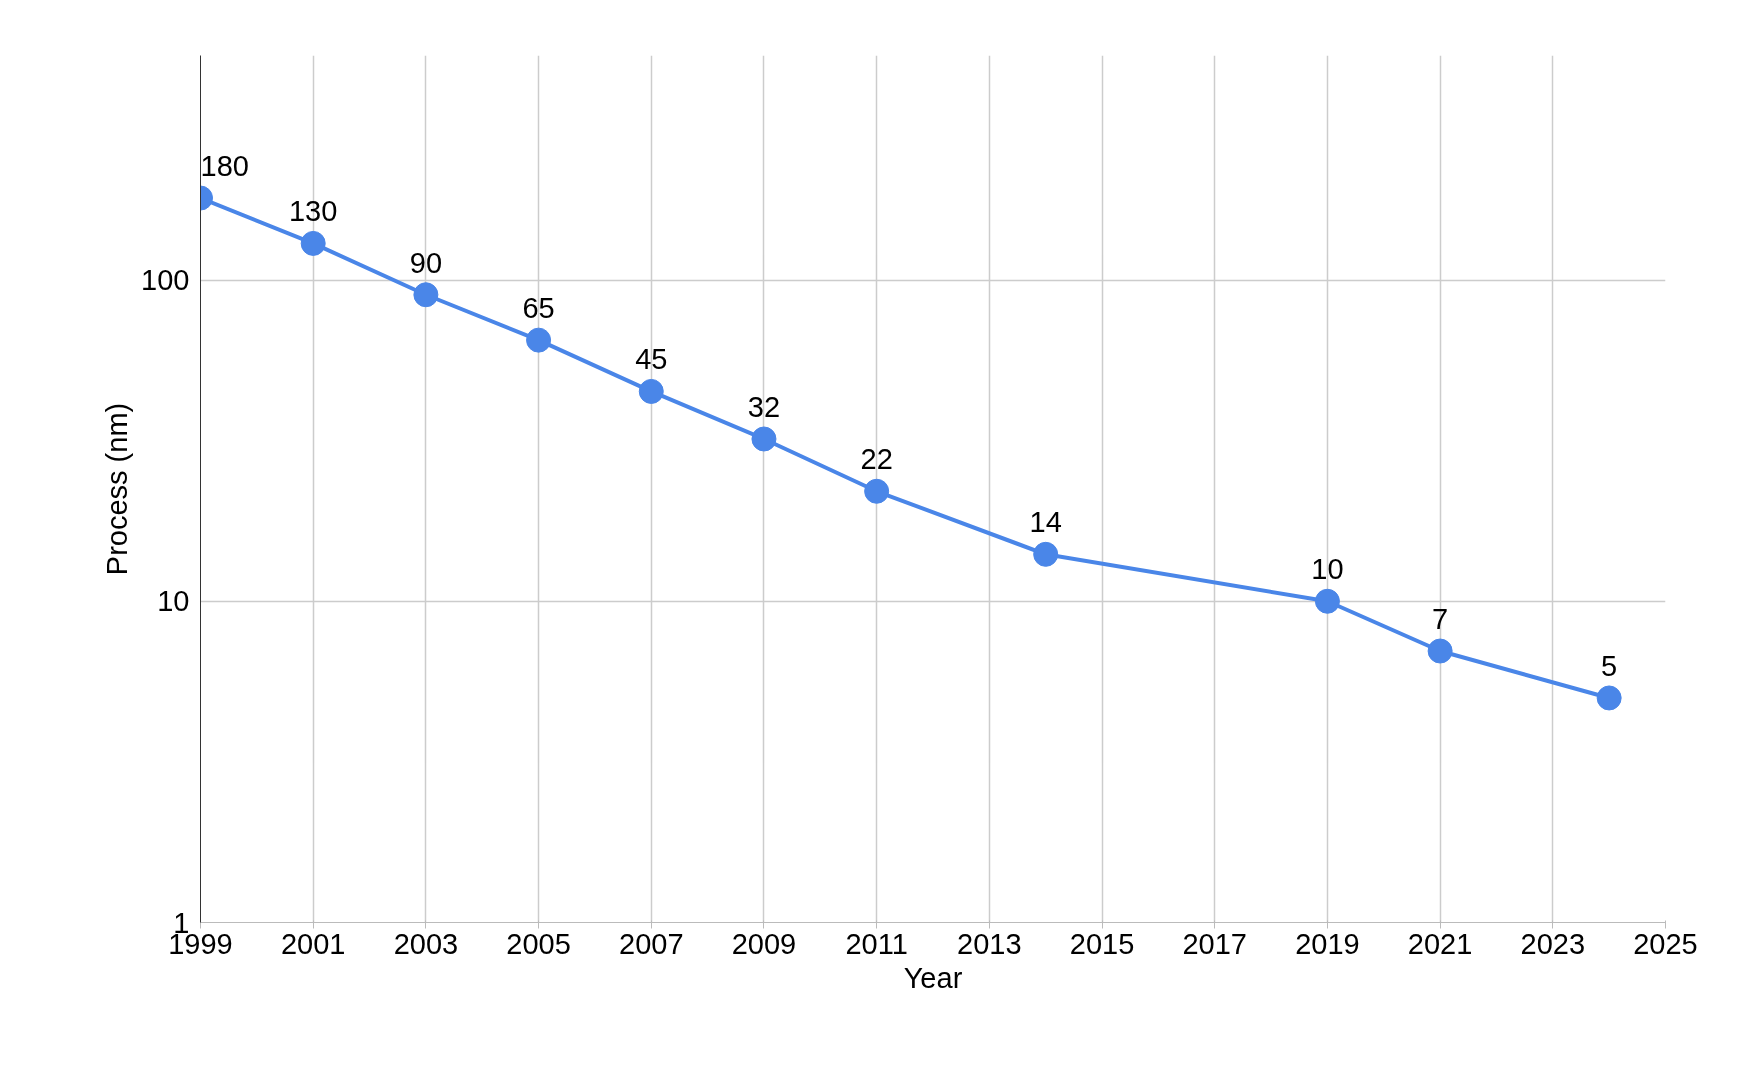 The height and width of the screenshot is (1082, 1740). Describe the element at coordinates (313, 211) in the screenshot. I see `data-label: 130` at that location.